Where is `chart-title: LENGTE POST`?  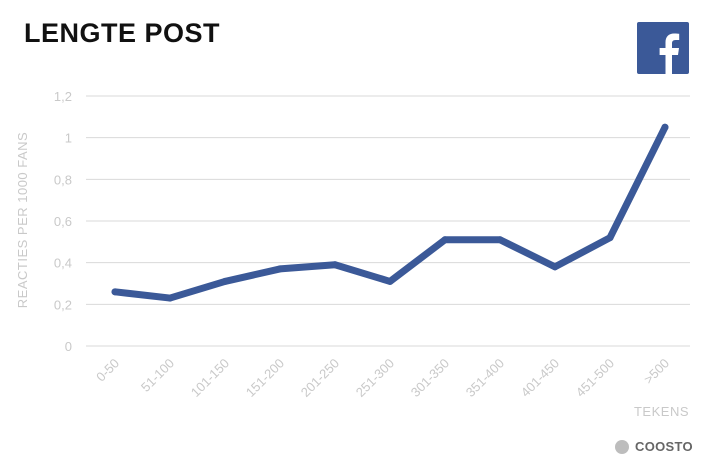
chart-title: LENGTE POST is located at coordinates (122, 33).